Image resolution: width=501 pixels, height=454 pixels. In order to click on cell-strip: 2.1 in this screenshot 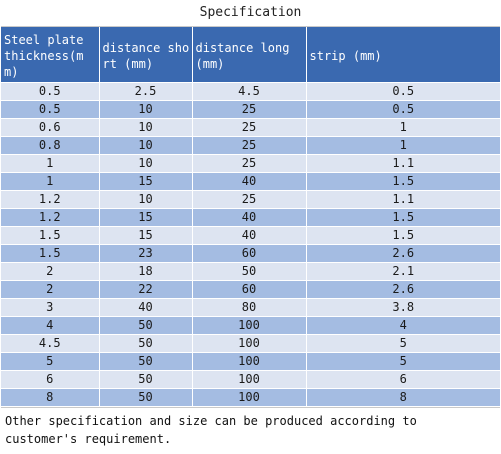, I will do `click(403, 271)`.